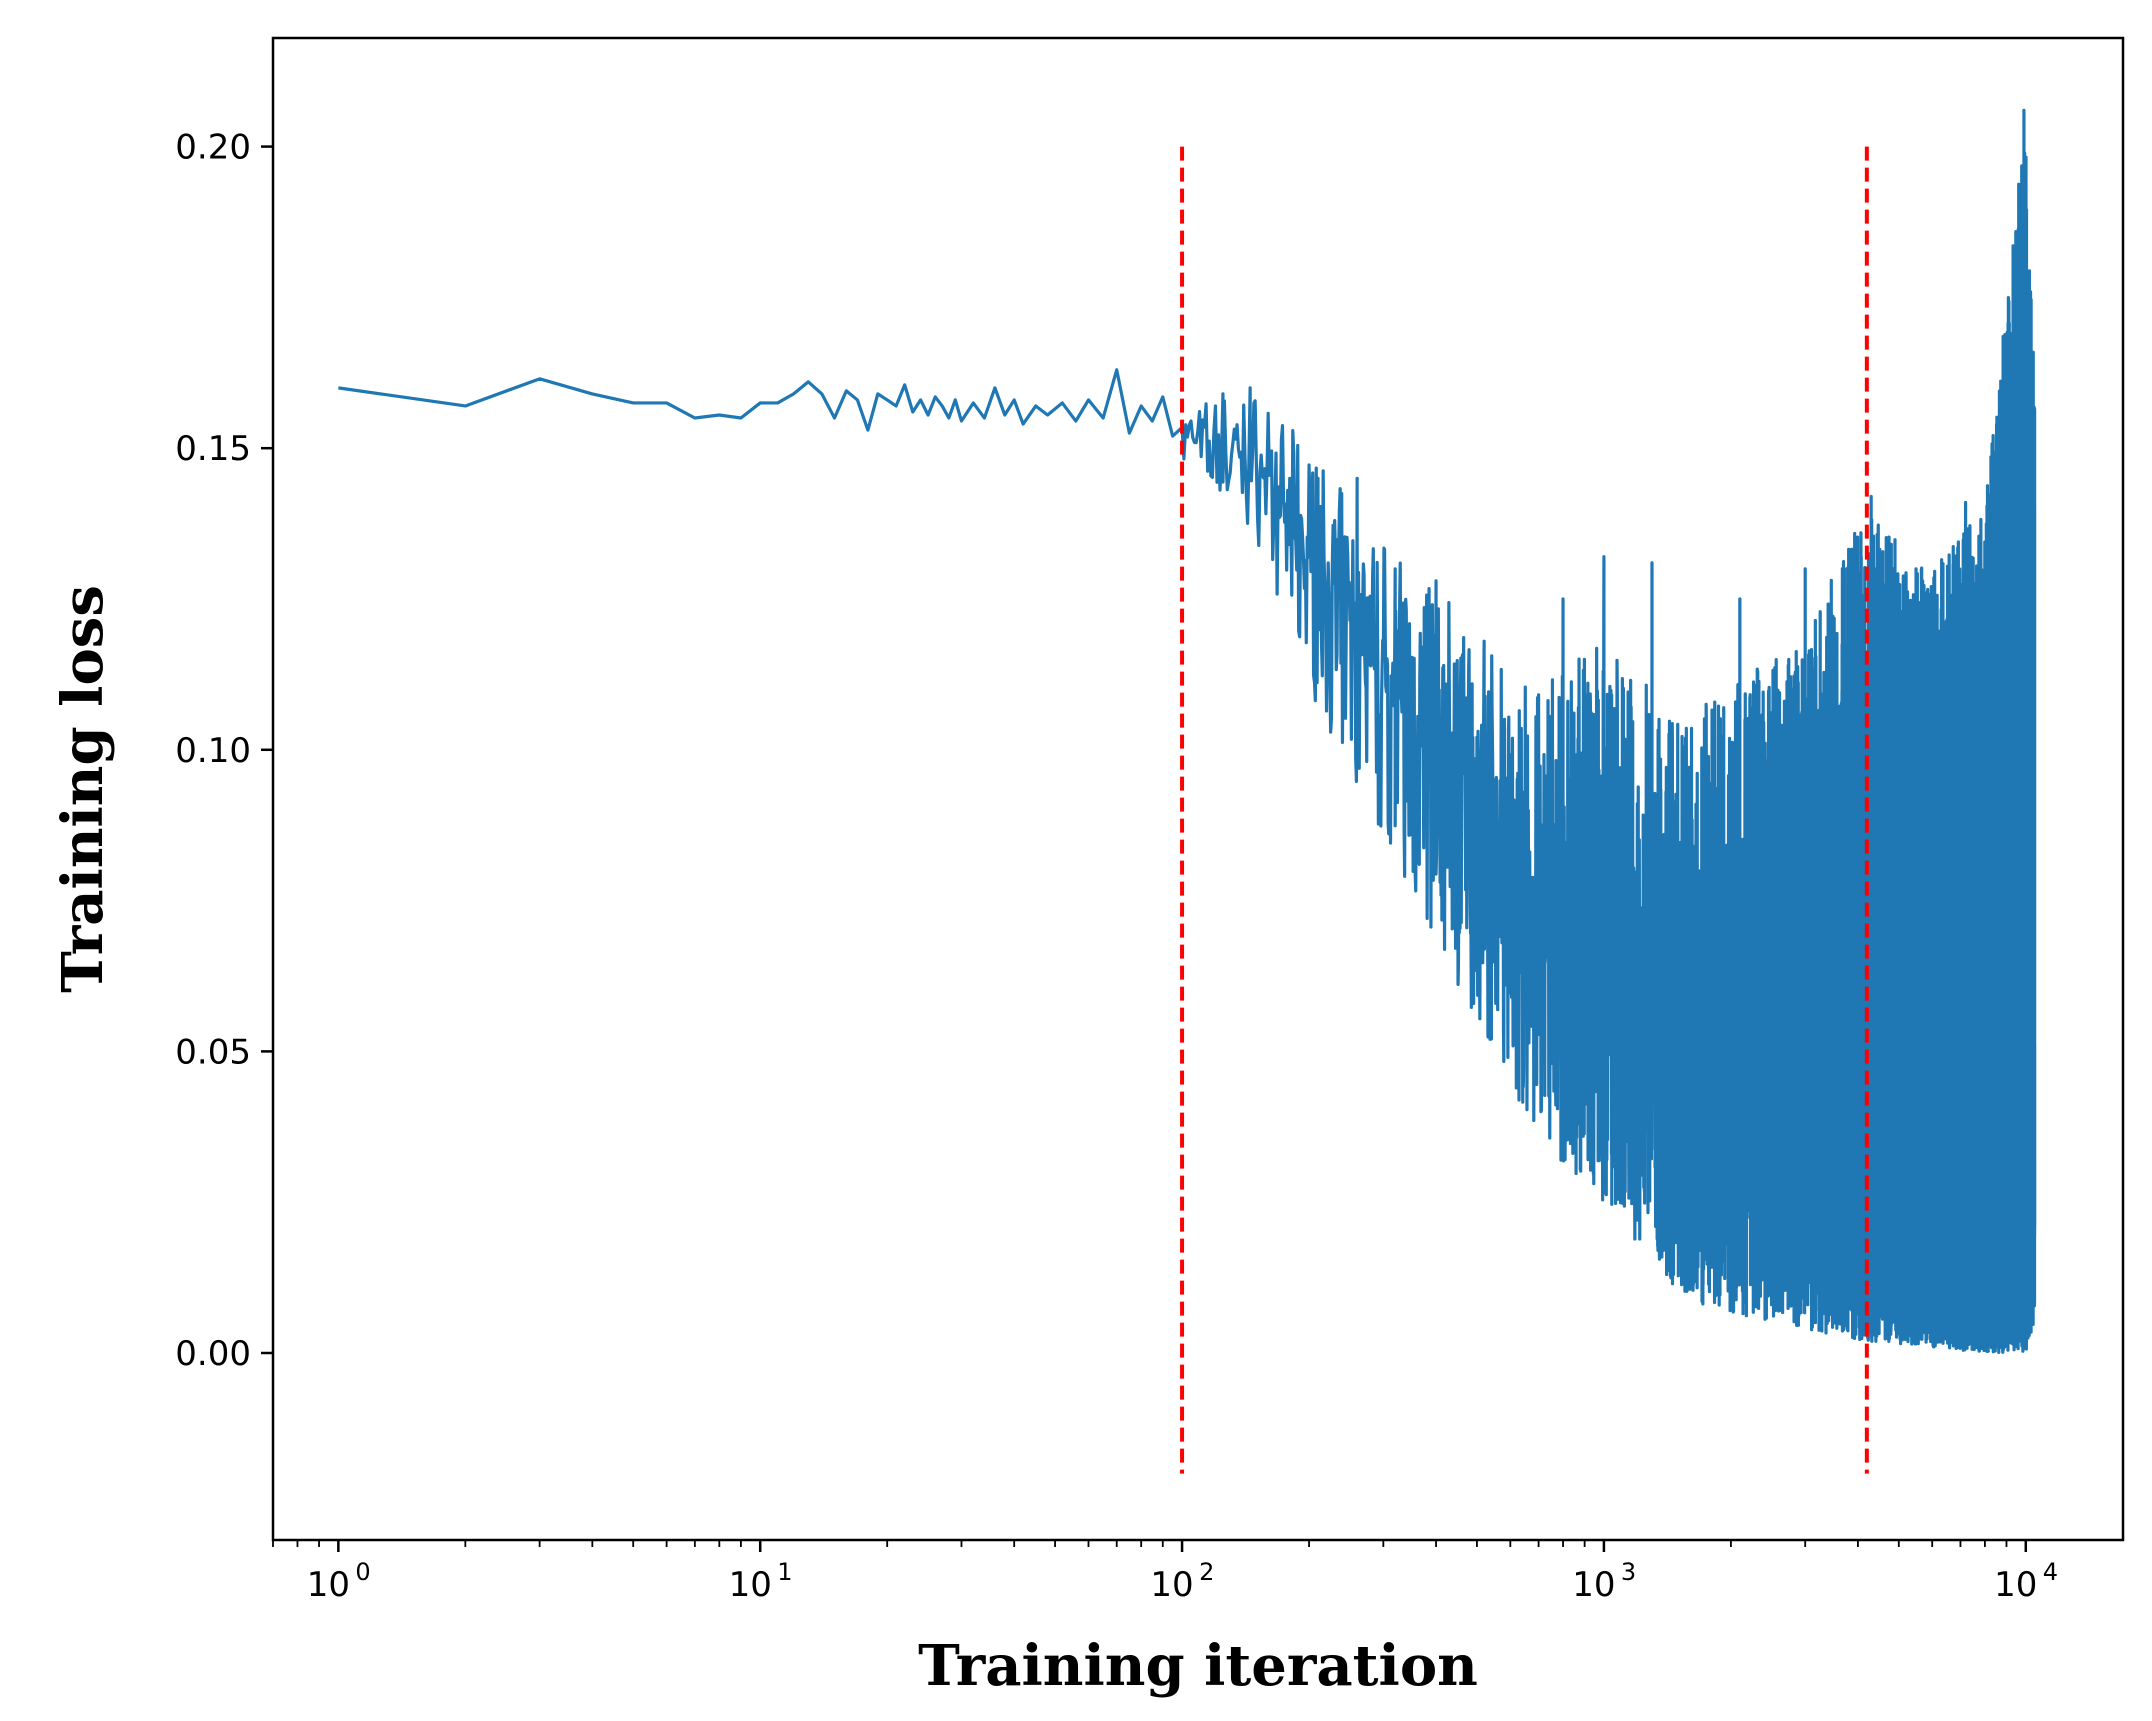  What do you see at coordinates (2050, 1572) in the screenshot?
I see `x-tick-exponent: 4` at bounding box center [2050, 1572].